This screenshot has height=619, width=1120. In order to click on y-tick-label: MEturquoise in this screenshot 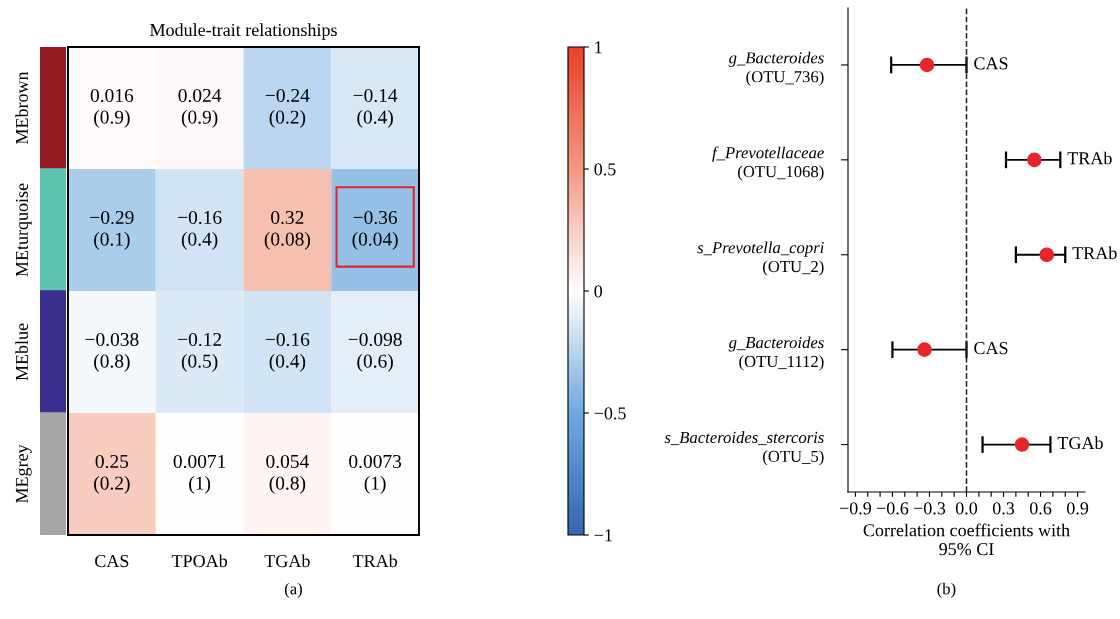, I will do `click(23, 230)`.